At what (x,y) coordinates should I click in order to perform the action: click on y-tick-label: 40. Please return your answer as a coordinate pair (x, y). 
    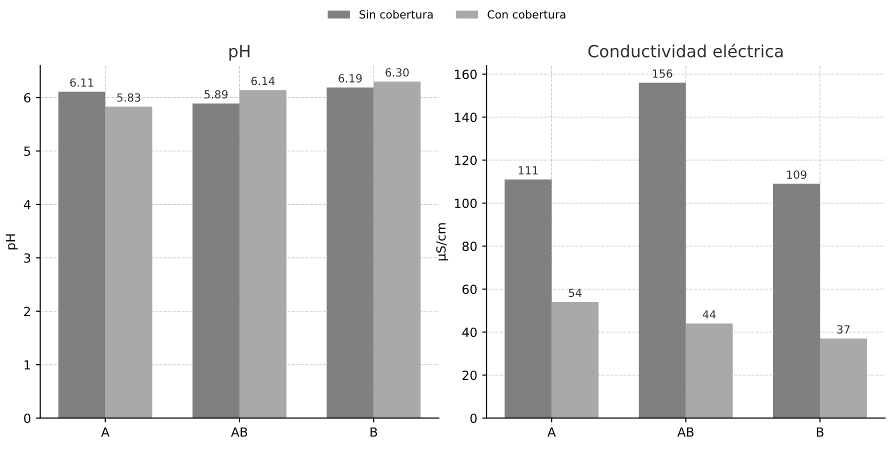
    Looking at the image, I should click on (469, 333).